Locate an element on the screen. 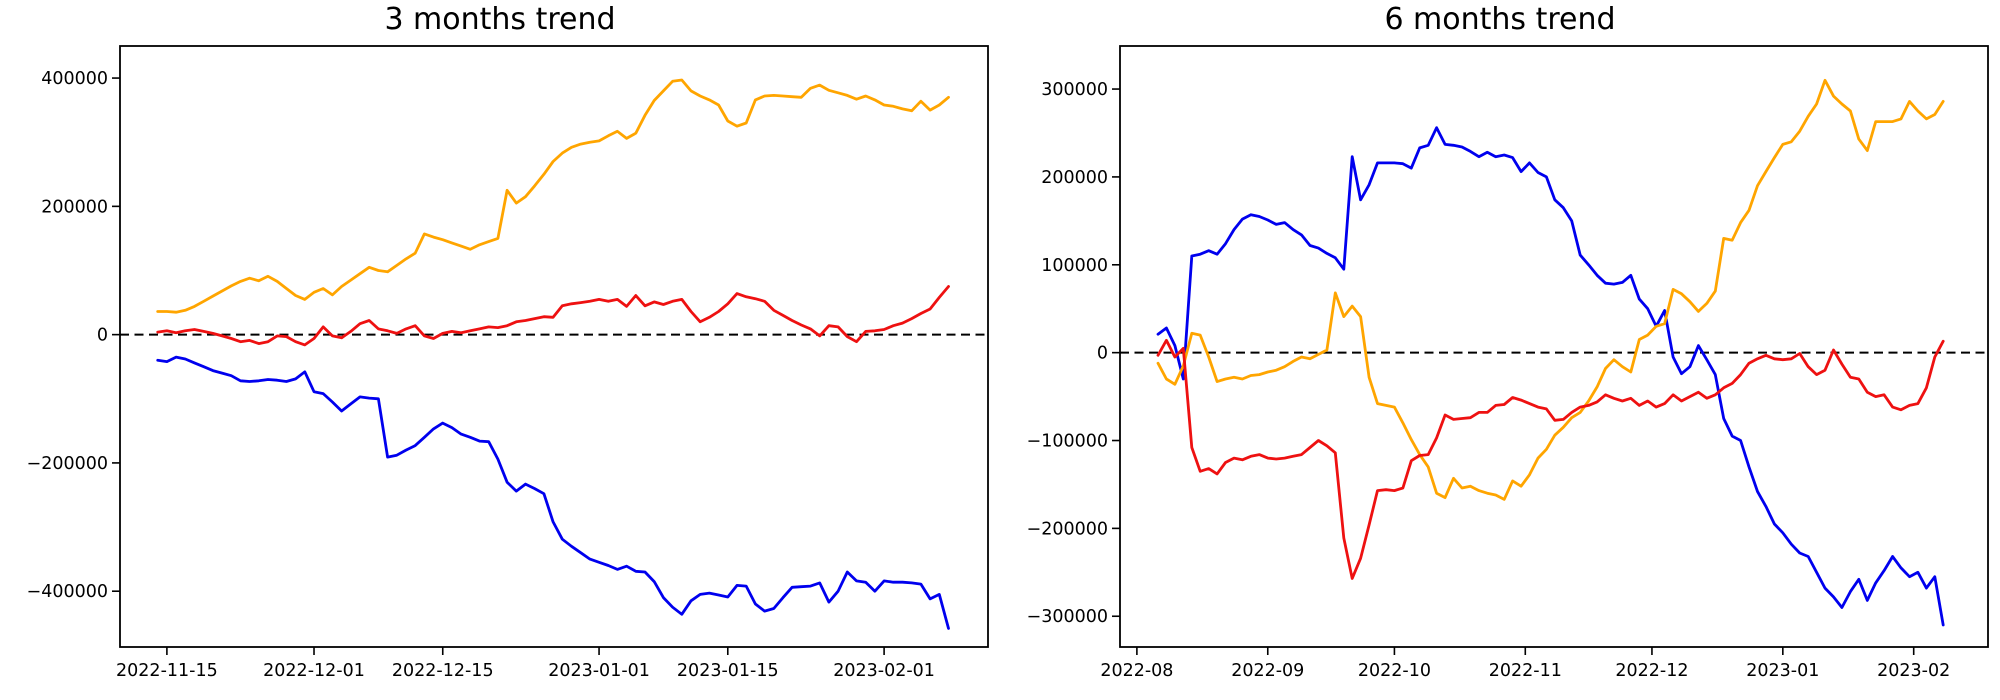  x-tick-label: 2022-10 is located at coordinates (1394, 671).